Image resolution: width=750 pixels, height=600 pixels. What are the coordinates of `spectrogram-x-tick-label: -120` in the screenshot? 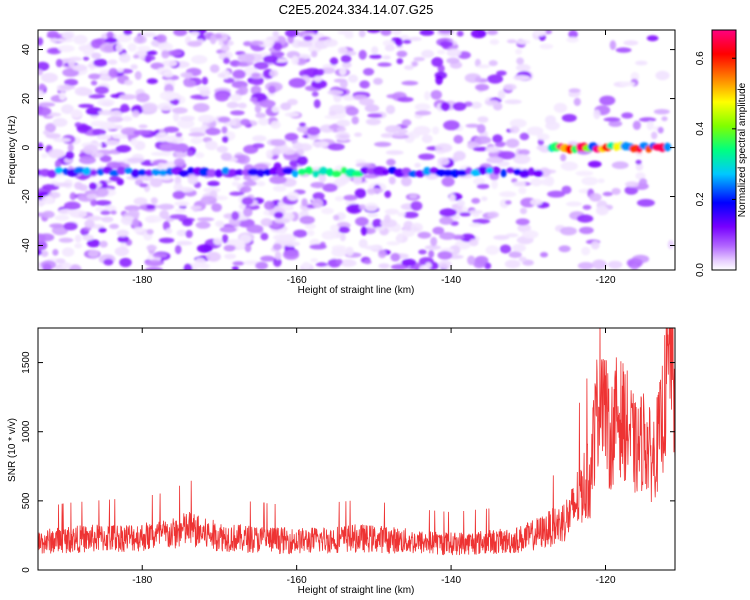 It's located at (606, 280).